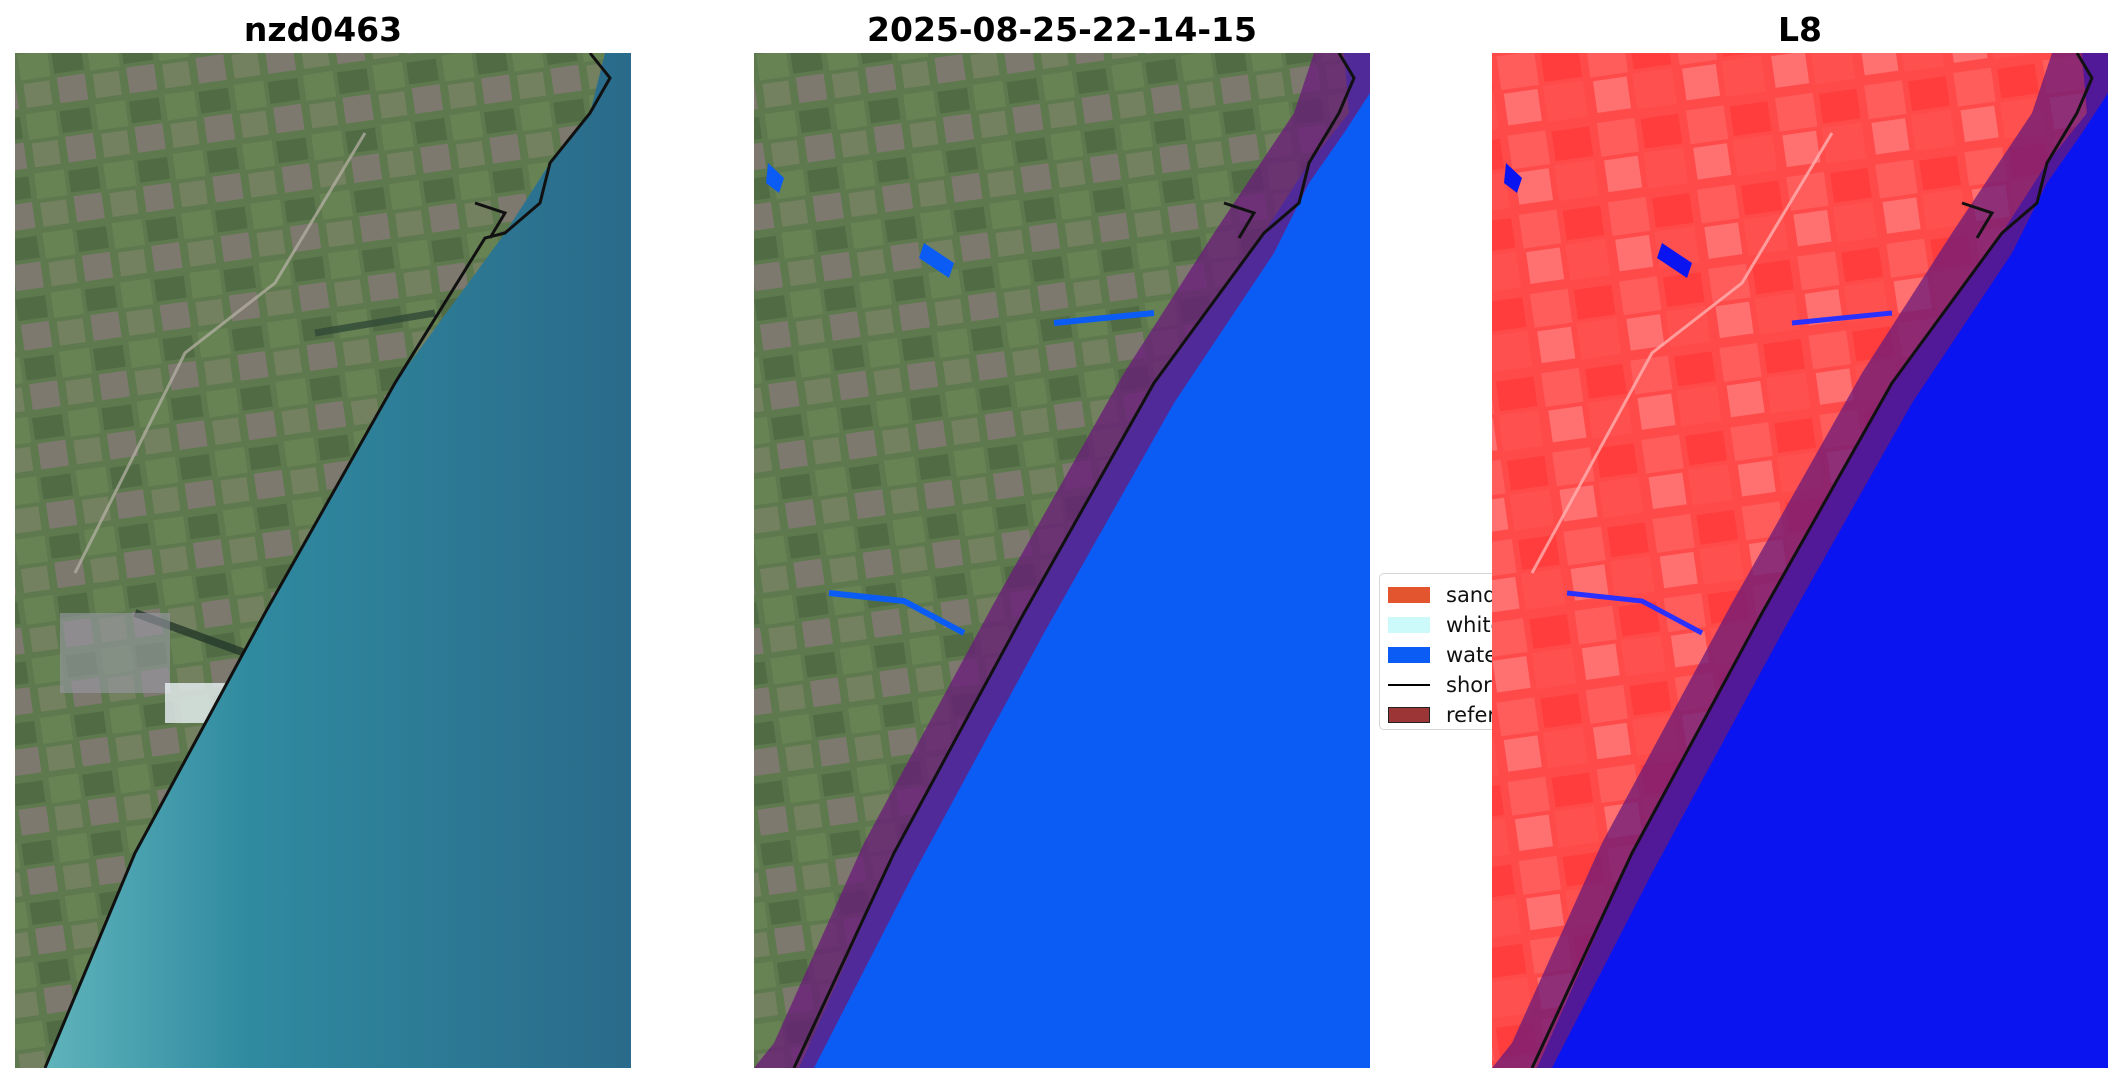 The image size is (2122, 1086). I want to click on legend-swatch-white-water, so click(1409, 625).